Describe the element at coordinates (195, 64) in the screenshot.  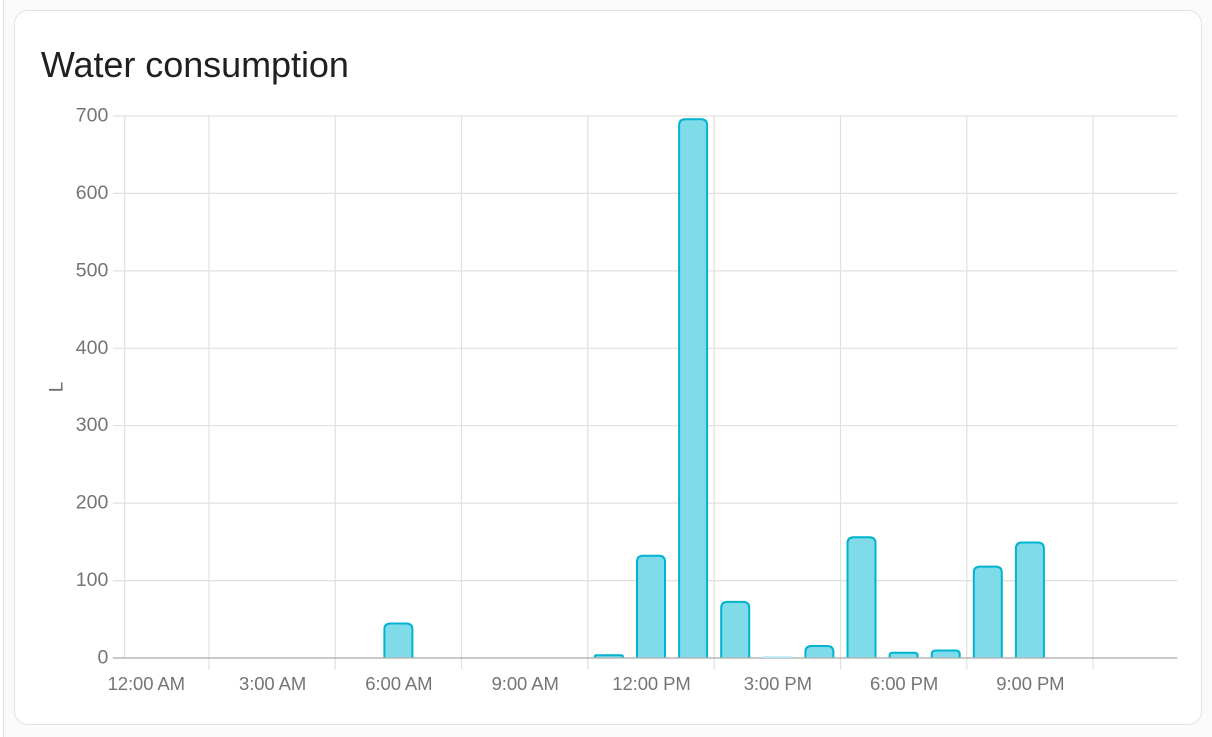
I see `svg-text: Water consumption` at that location.